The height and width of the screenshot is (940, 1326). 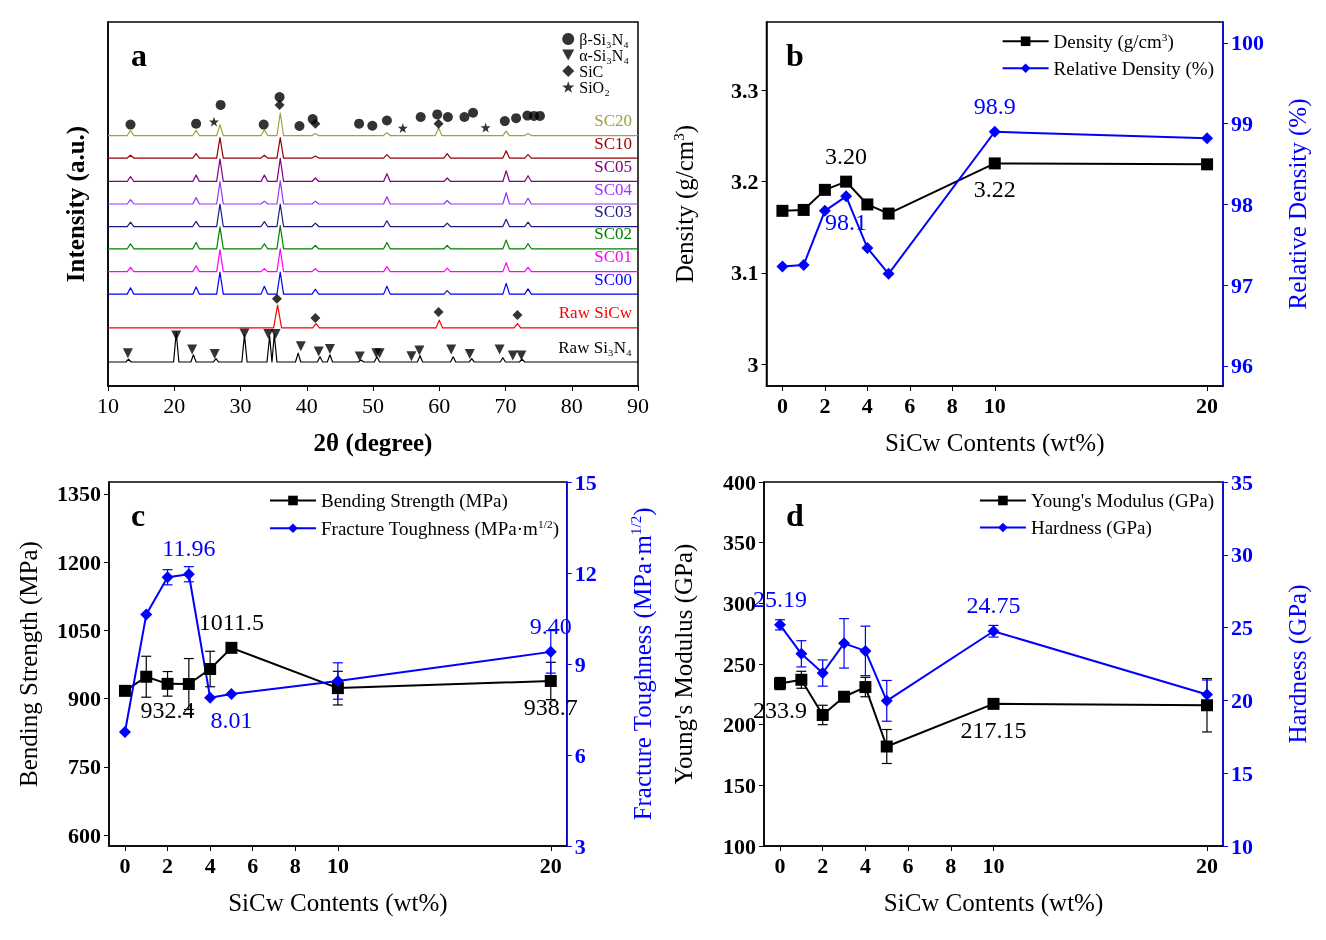 What do you see at coordinates (642, 664) in the screenshot?
I see `y2-axis-title: Fracture Toughness (MPa·m1/2)` at bounding box center [642, 664].